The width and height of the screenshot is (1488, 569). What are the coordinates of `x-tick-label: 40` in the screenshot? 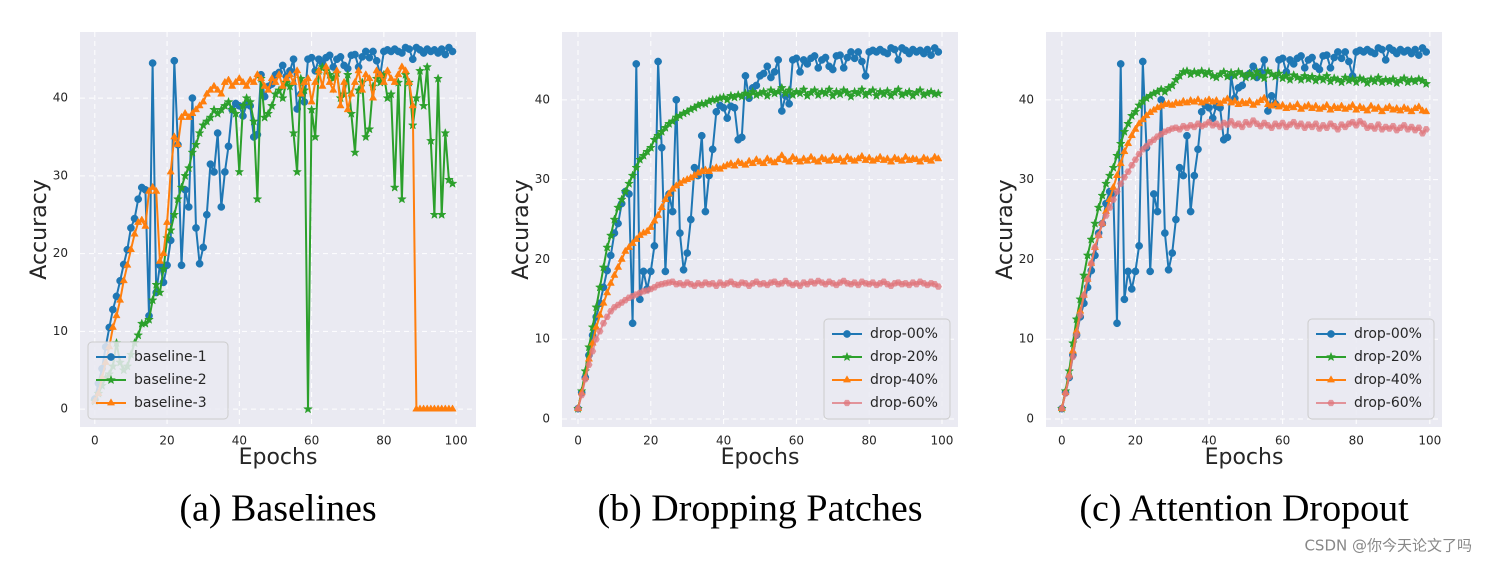 It's located at (1208, 441).